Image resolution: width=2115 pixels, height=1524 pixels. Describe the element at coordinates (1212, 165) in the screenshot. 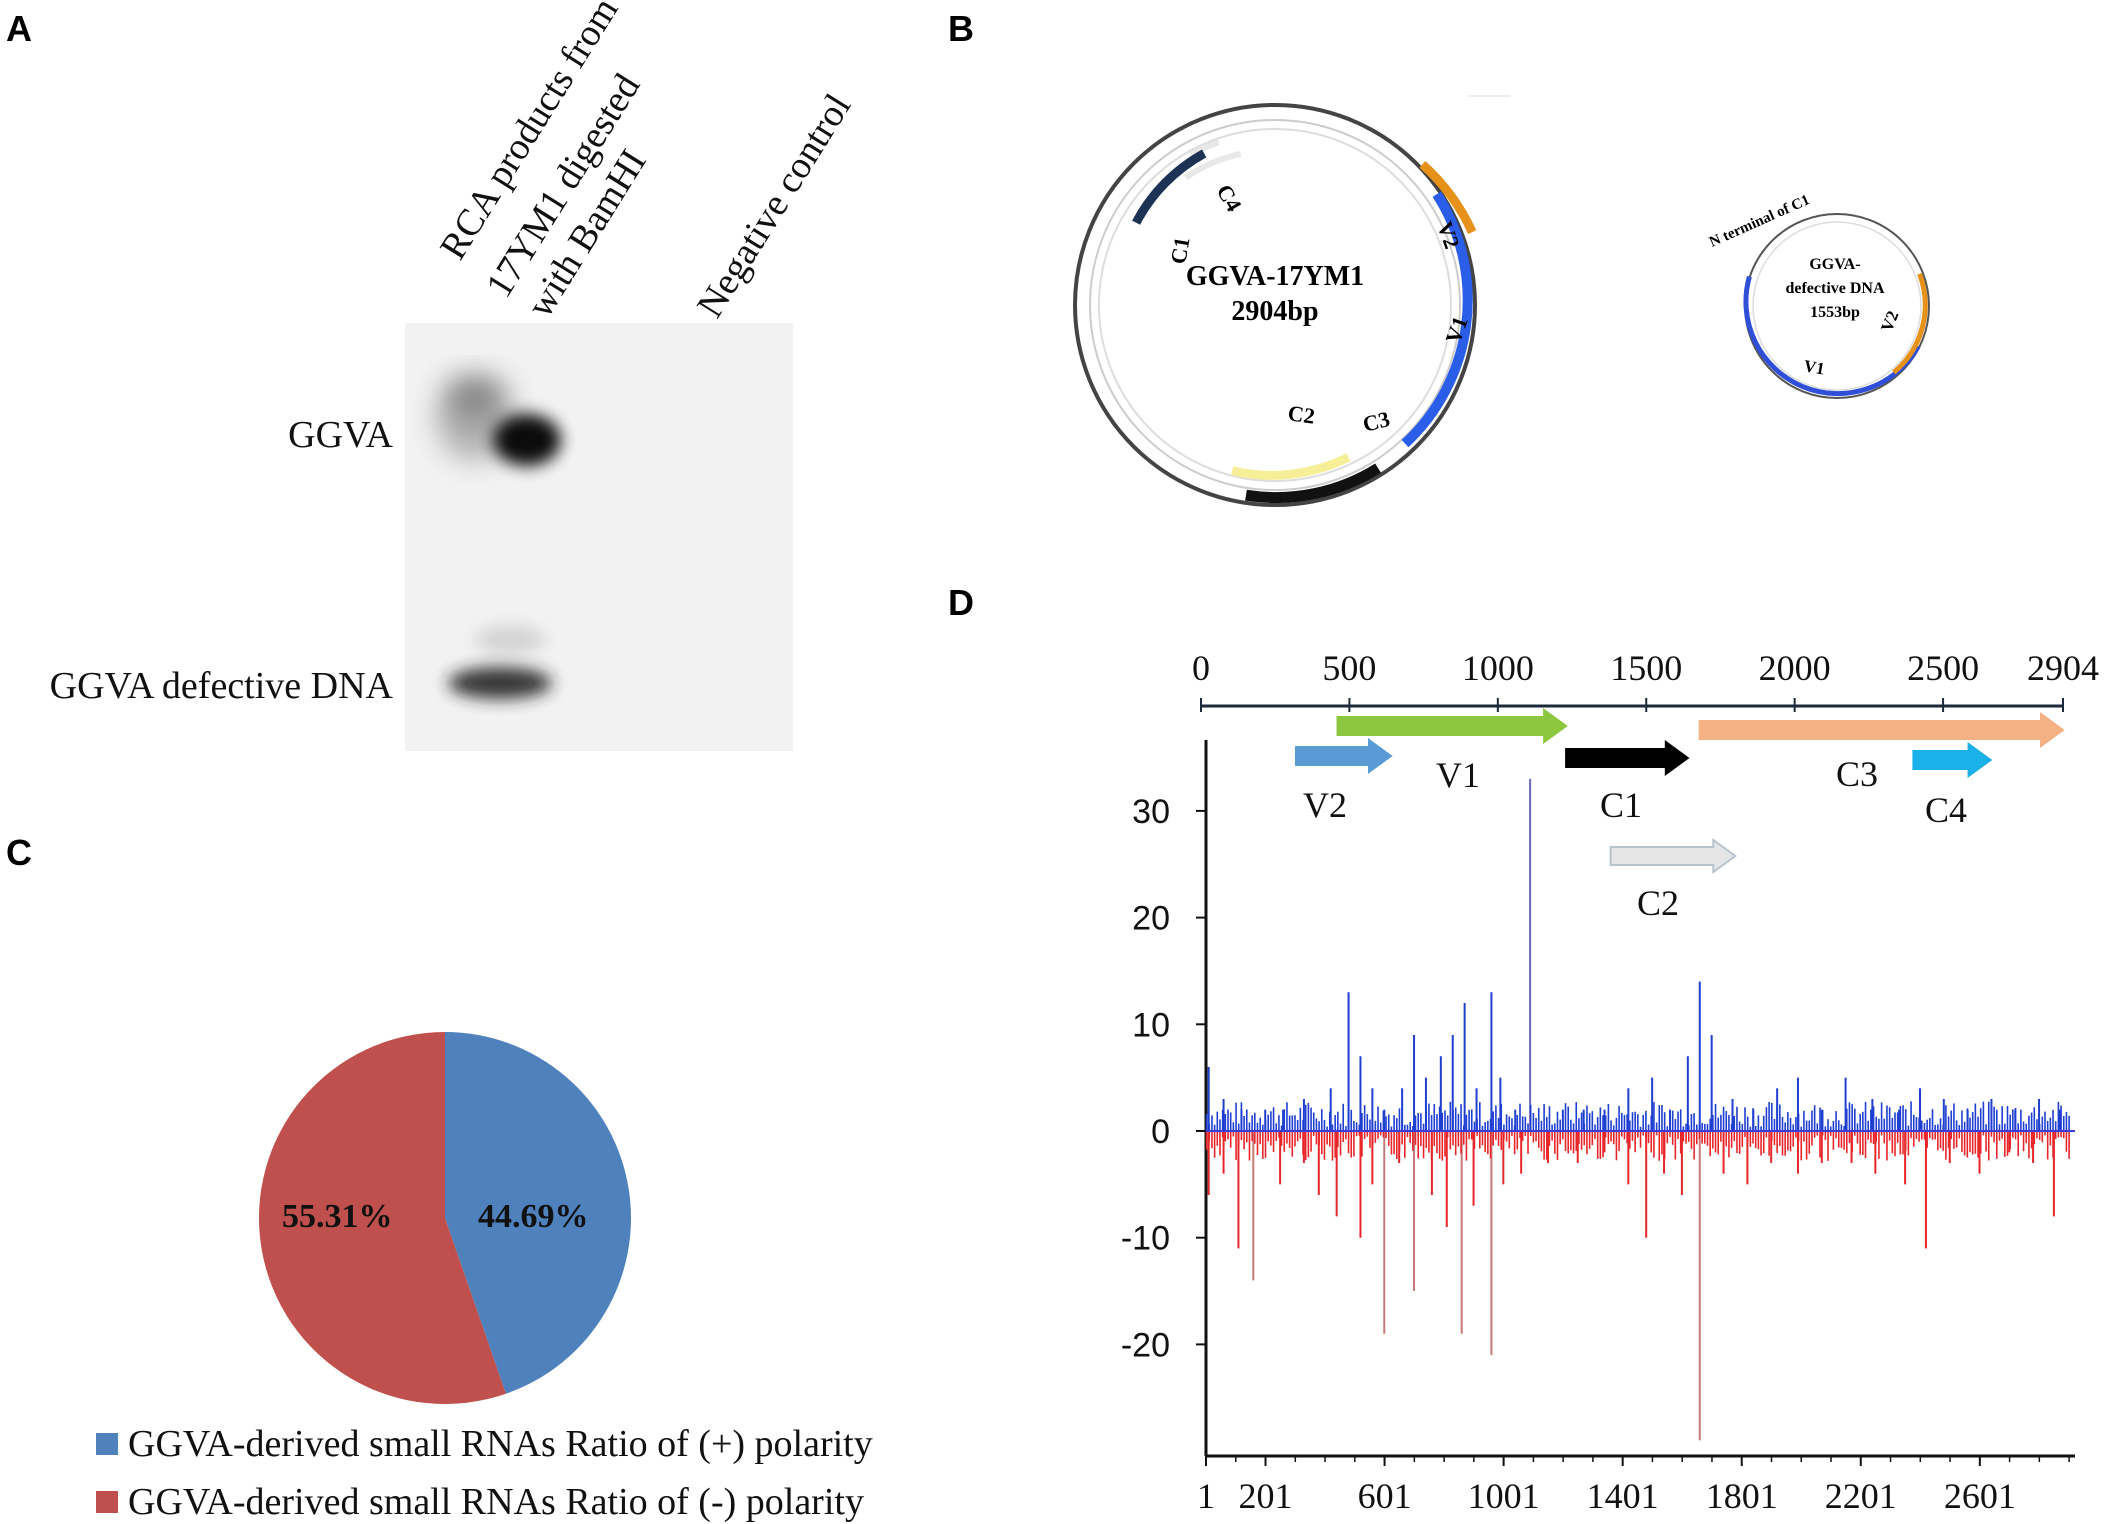

I see `map1-arc-c1b` at that location.